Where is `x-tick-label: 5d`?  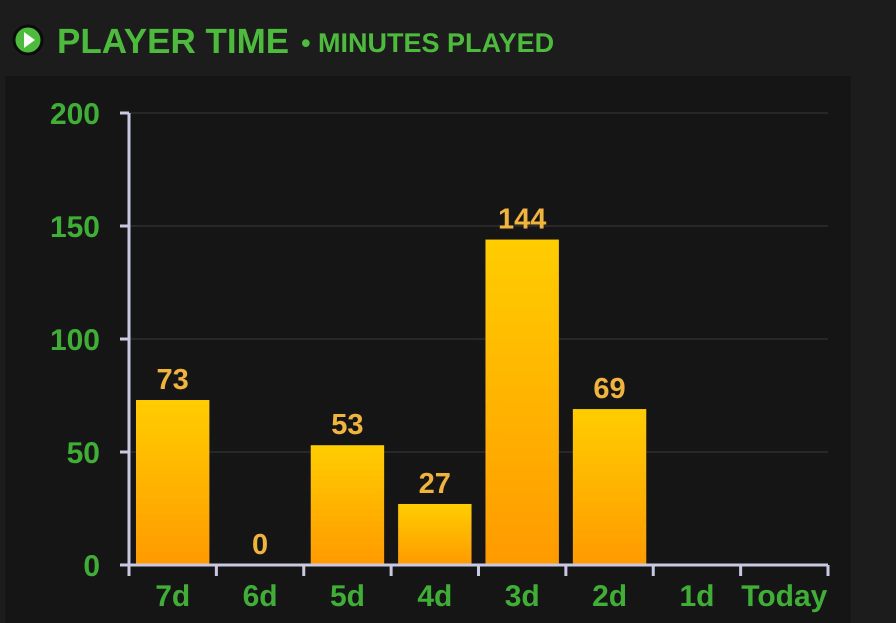 x-tick-label: 5d is located at coordinates (347, 596).